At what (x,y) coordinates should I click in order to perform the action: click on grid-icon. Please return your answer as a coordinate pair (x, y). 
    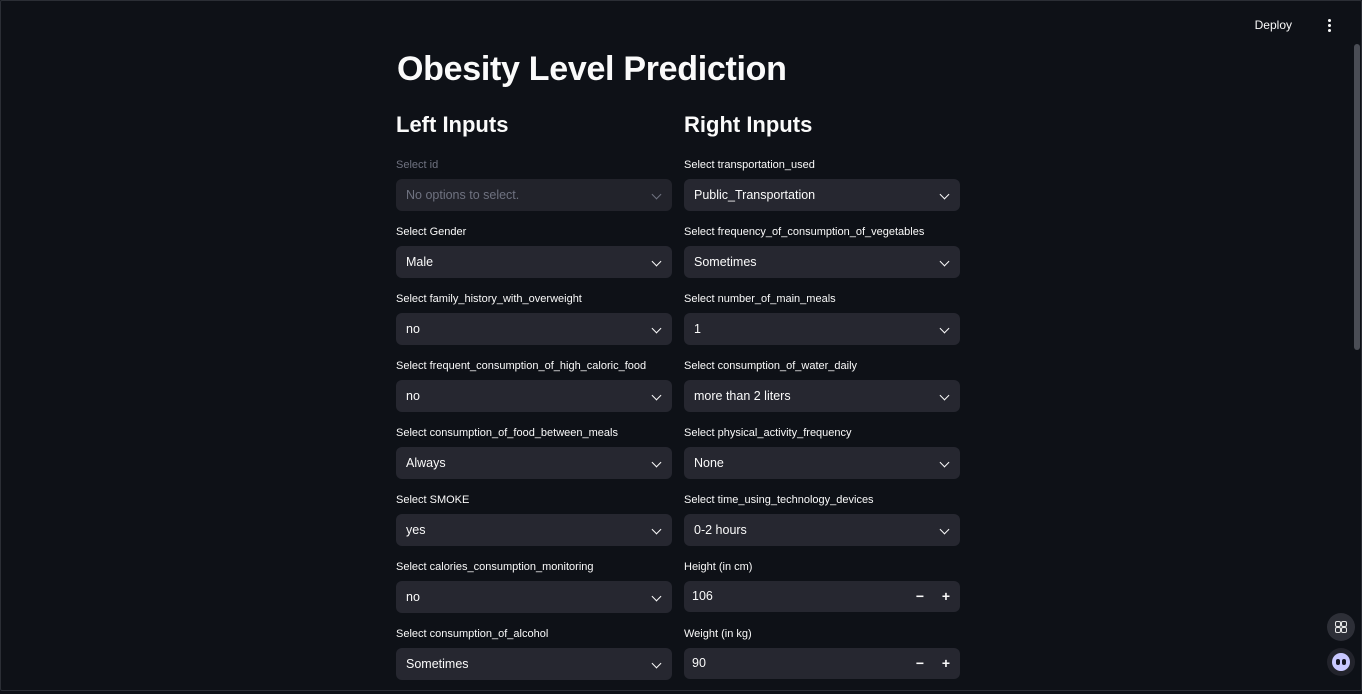
    Looking at the image, I should click on (1341, 627).